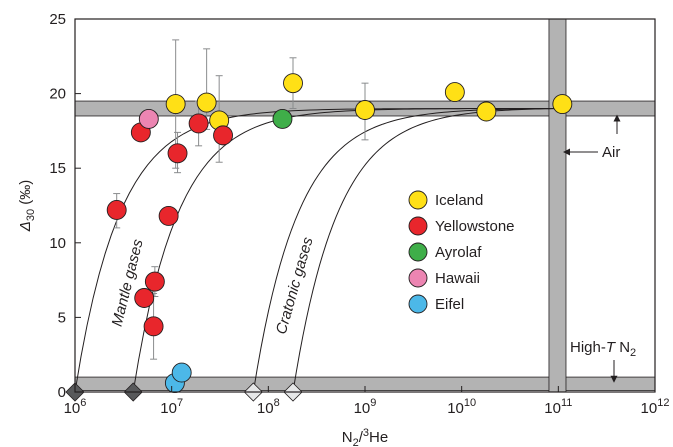 Image resolution: width=673 pixels, height=447 pixels. I want to click on x-tick-exponent: 8, so click(277, 403).